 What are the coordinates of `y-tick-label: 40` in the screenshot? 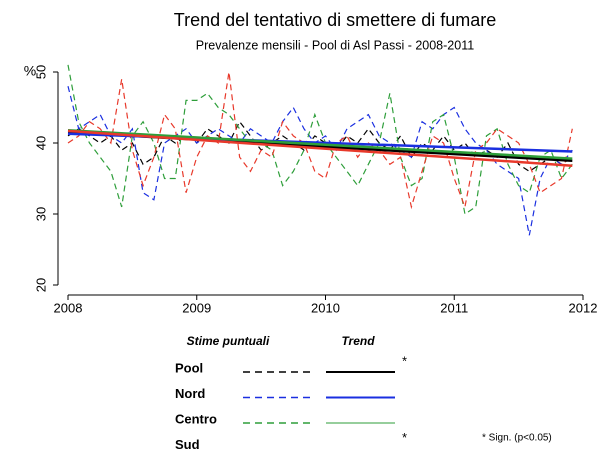 It's located at (40, 143).